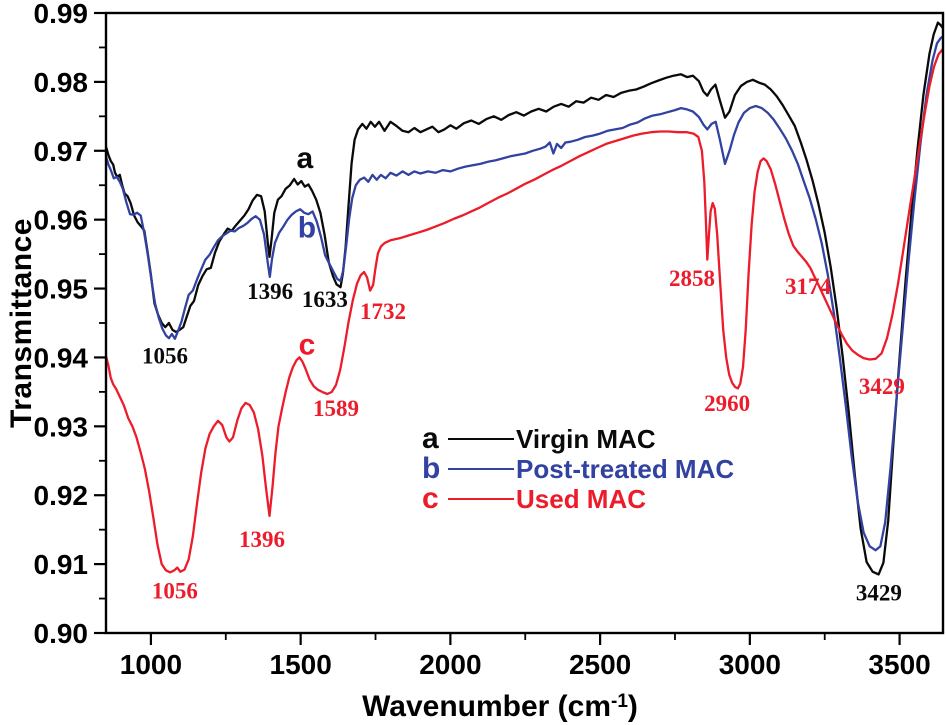  What do you see at coordinates (632, 706) in the screenshot?
I see `x-axis-title-close: )` at bounding box center [632, 706].